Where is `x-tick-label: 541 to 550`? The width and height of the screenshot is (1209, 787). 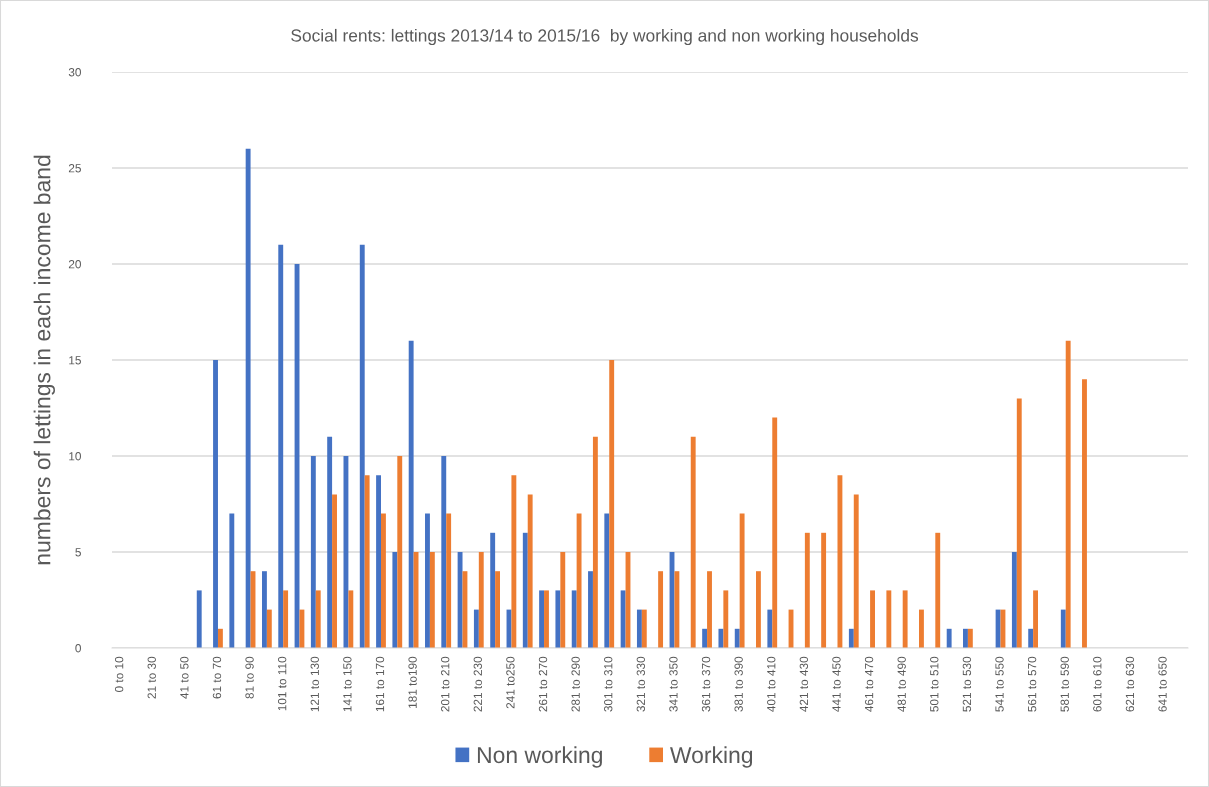 x-tick-label: 541 to 550 is located at coordinates (999, 684).